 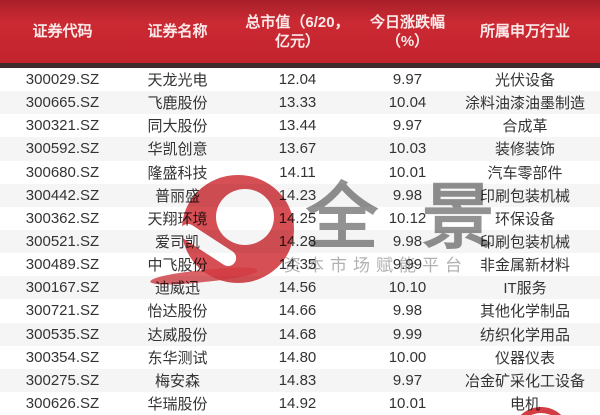 What do you see at coordinates (524, 381) in the screenshot?
I see `cell-industry: 冶金矿采化工设备` at bounding box center [524, 381].